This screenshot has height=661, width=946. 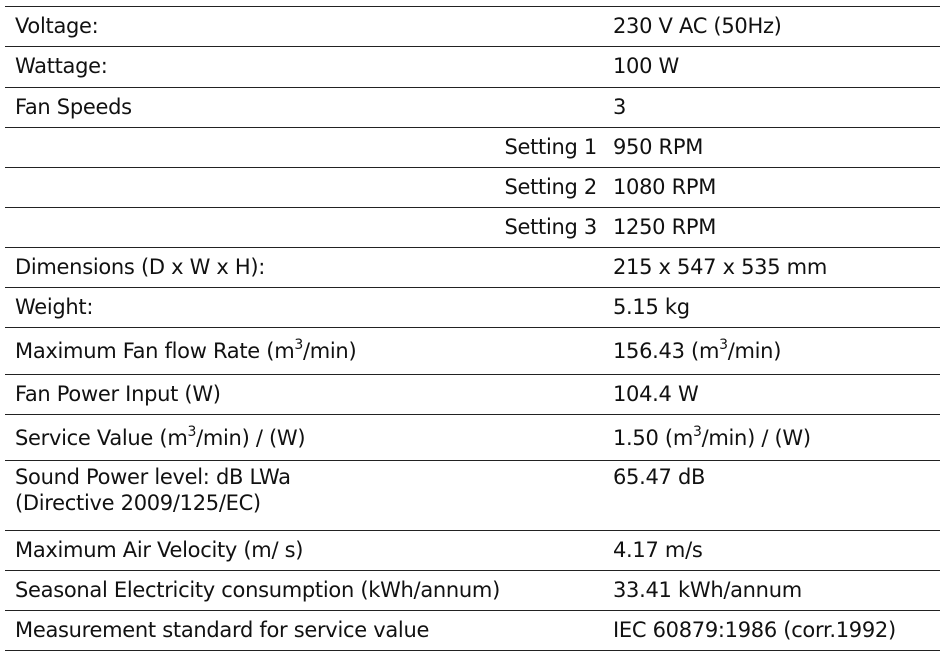 What do you see at coordinates (159, 550) in the screenshot?
I see `label: Maximum Air Velocity (m/ s)` at bounding box center [159, 550].